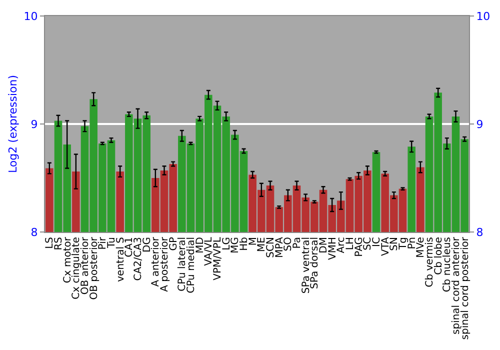  What do you see at coordinates (456, 285) in the screenshot?
I see `x-tick-label: spinal cord anterior` at bounding box center [456, 285].